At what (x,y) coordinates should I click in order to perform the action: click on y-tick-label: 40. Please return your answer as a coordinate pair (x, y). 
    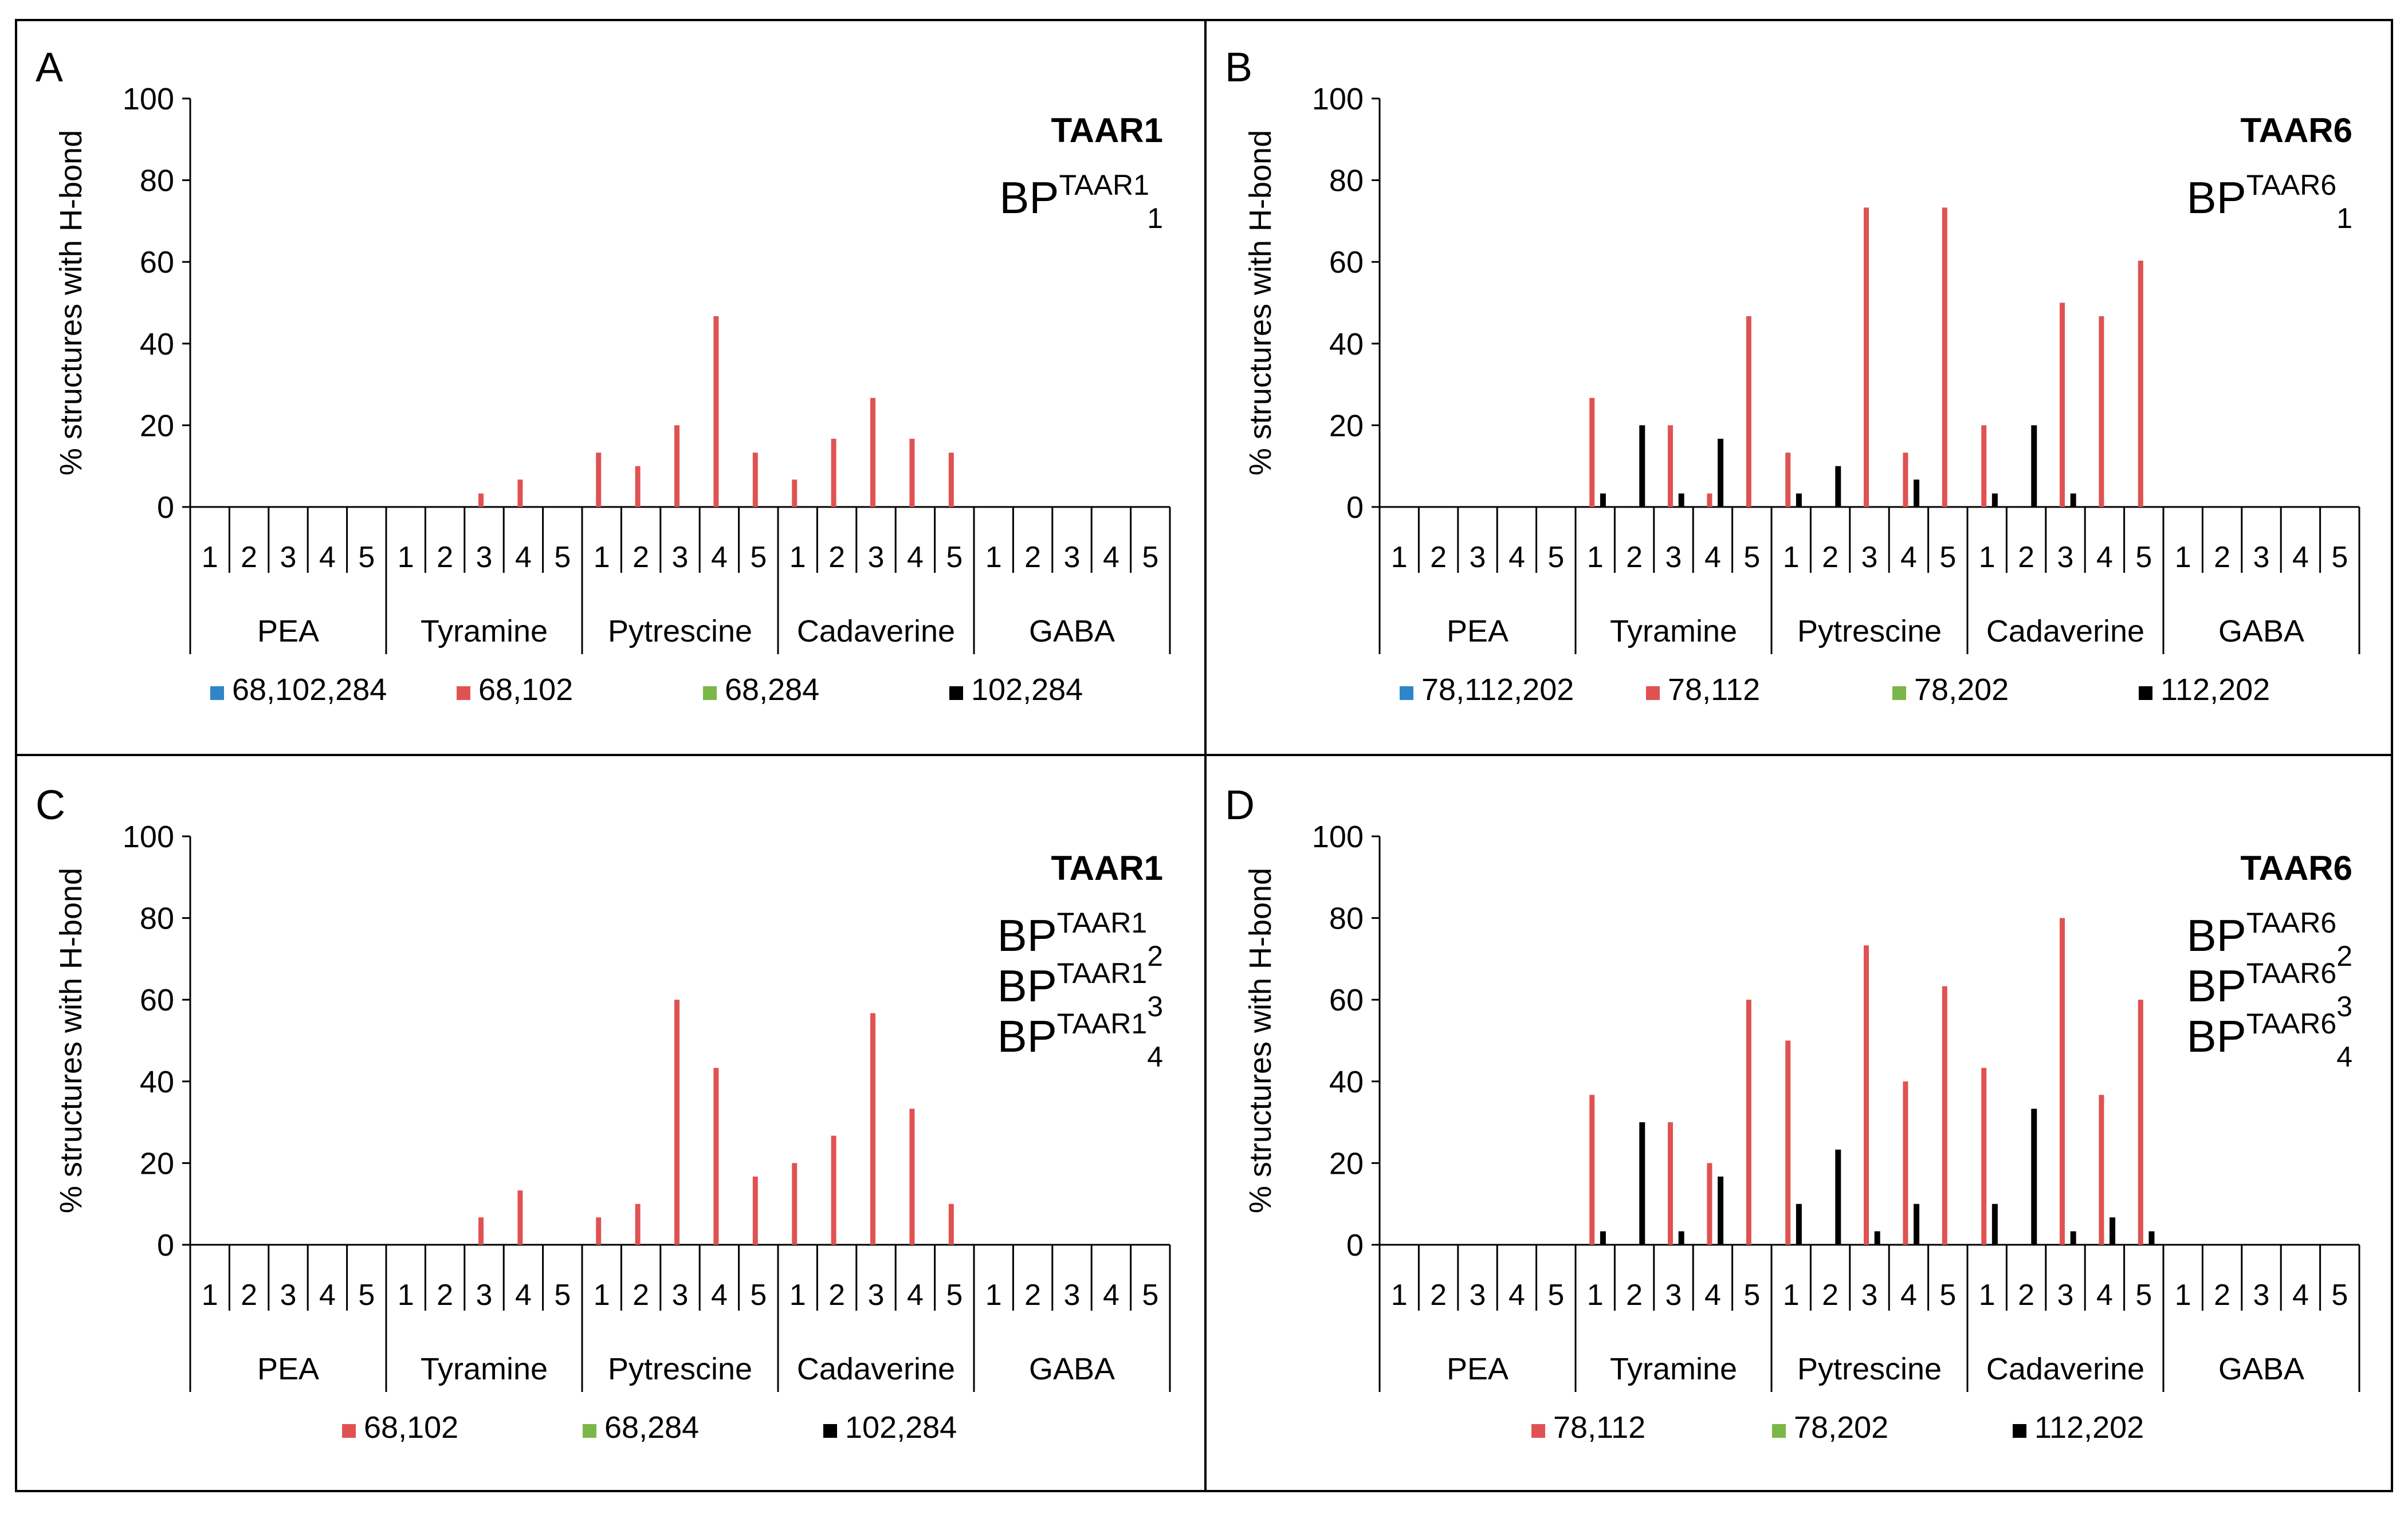
    Looking at the image, I should click on (157, 344).